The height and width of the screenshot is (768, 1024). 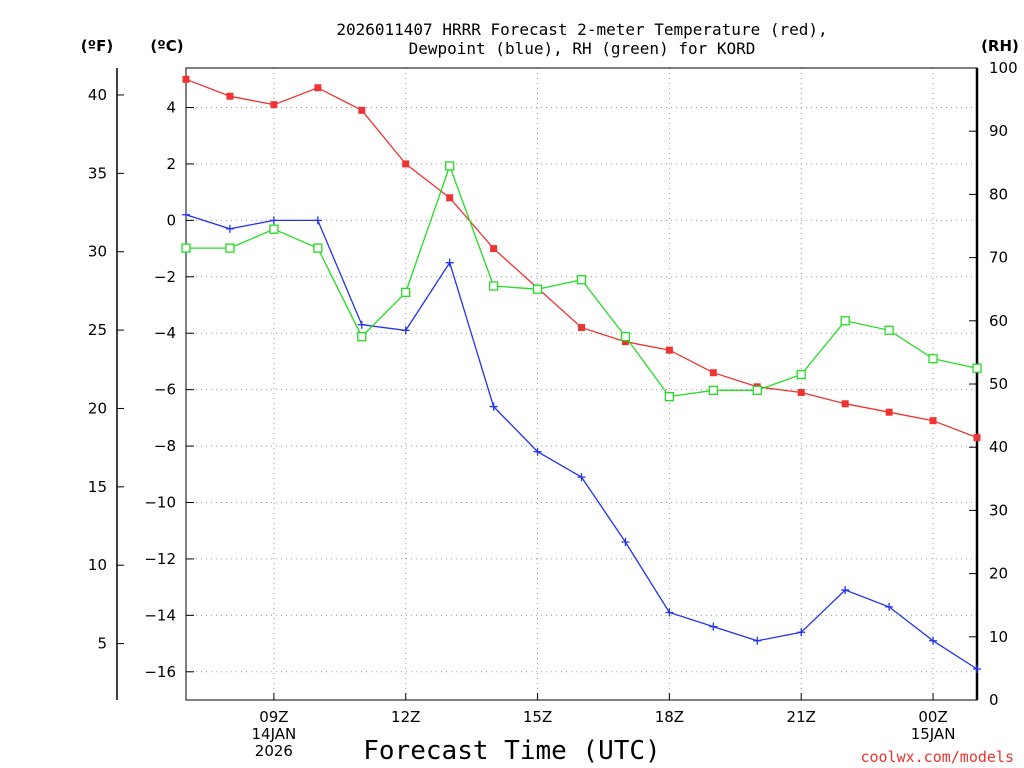 I want to click on celsius-tick-label: −16, so click(x=160, y=672).